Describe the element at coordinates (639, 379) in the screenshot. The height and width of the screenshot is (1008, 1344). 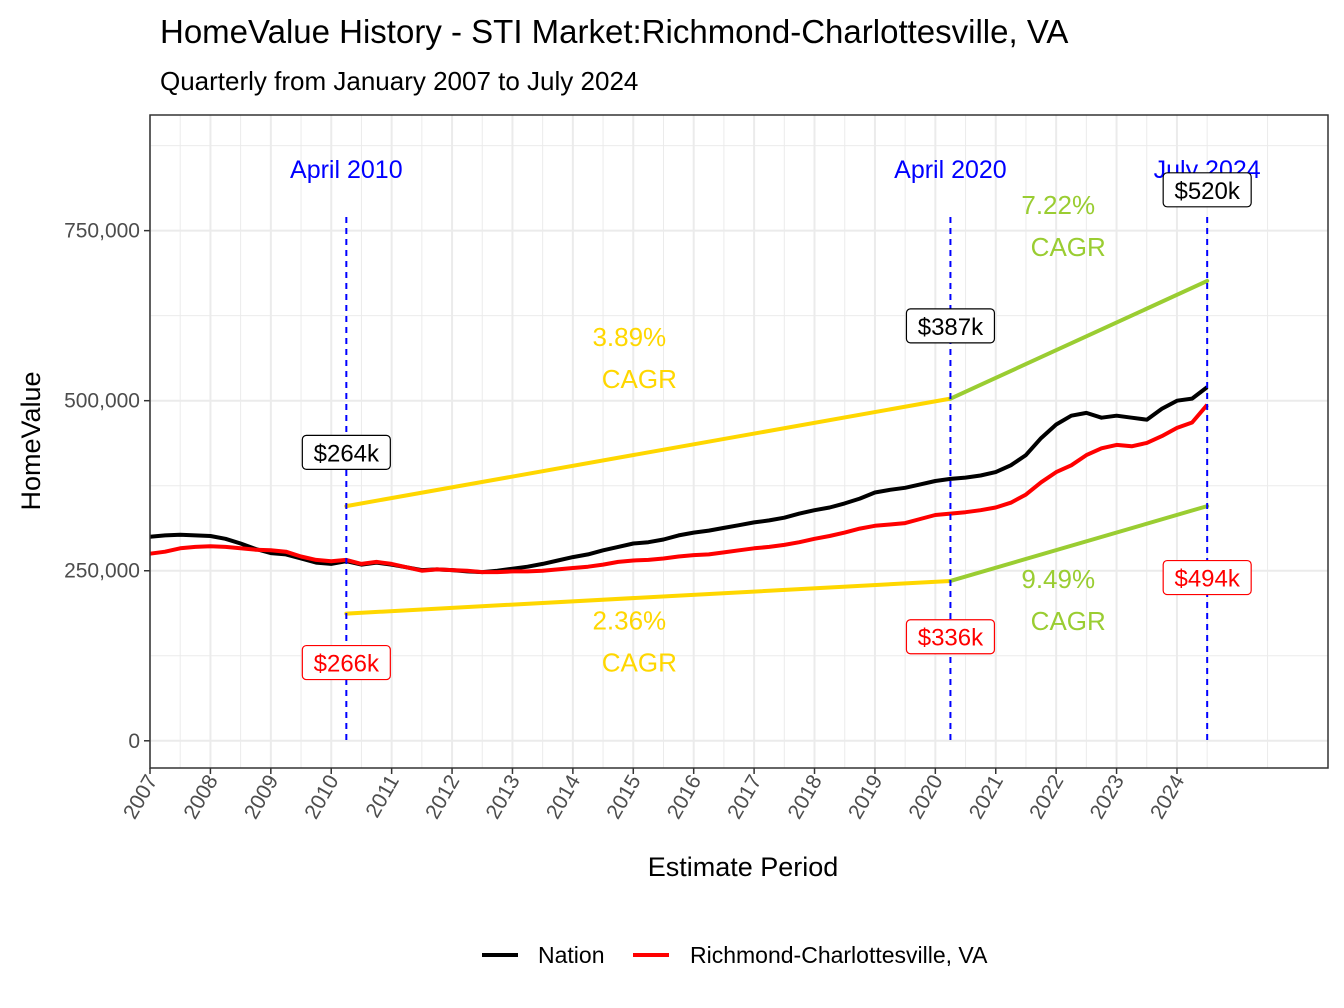
I see `cagr-word-0: CAGR` at that location.